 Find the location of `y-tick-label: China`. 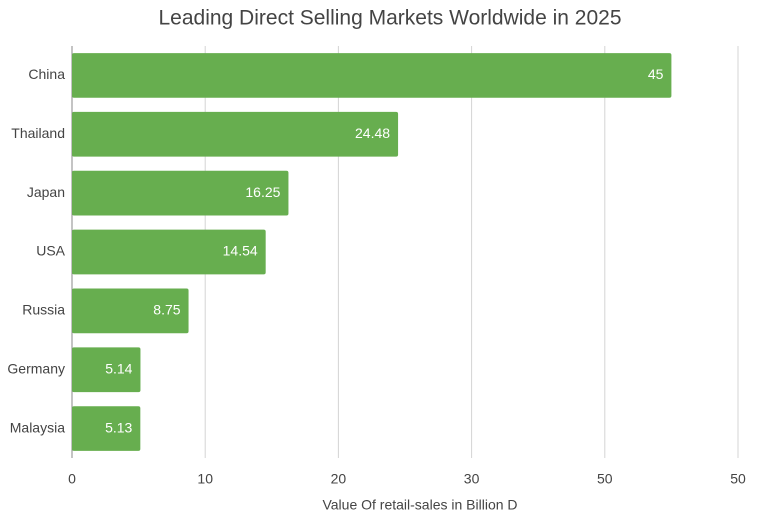

y-tick-label: China is located at coordinates (46, 74).